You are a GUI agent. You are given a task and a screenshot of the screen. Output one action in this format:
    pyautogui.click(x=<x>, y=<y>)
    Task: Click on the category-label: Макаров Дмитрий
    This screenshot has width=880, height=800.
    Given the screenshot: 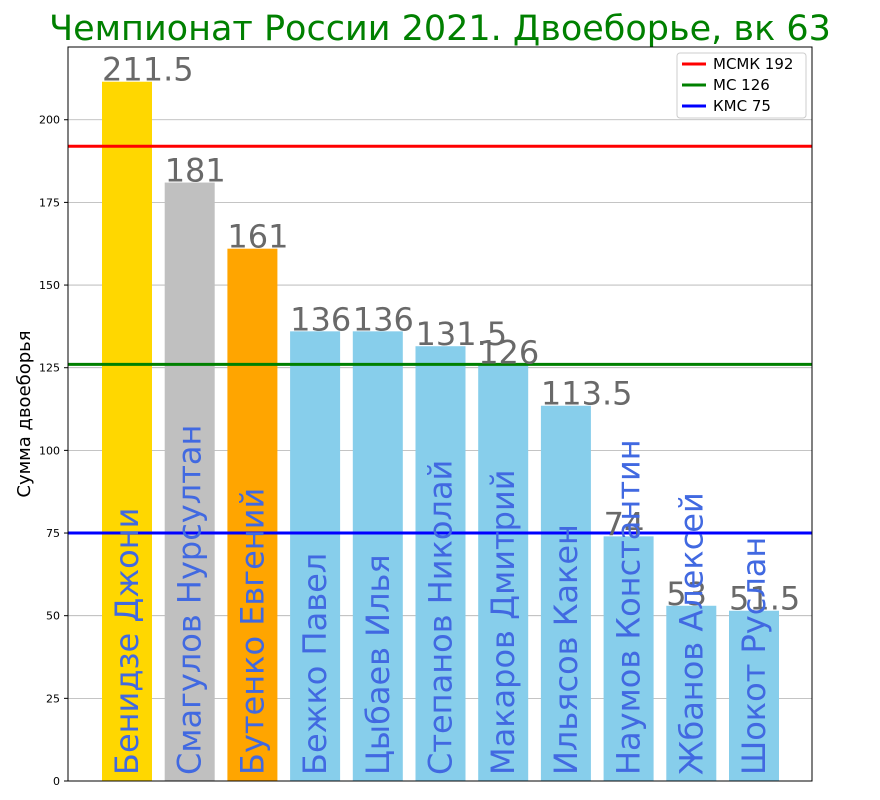 What is the action you would take?
    pyautogui.click(x=503, y=622)
    